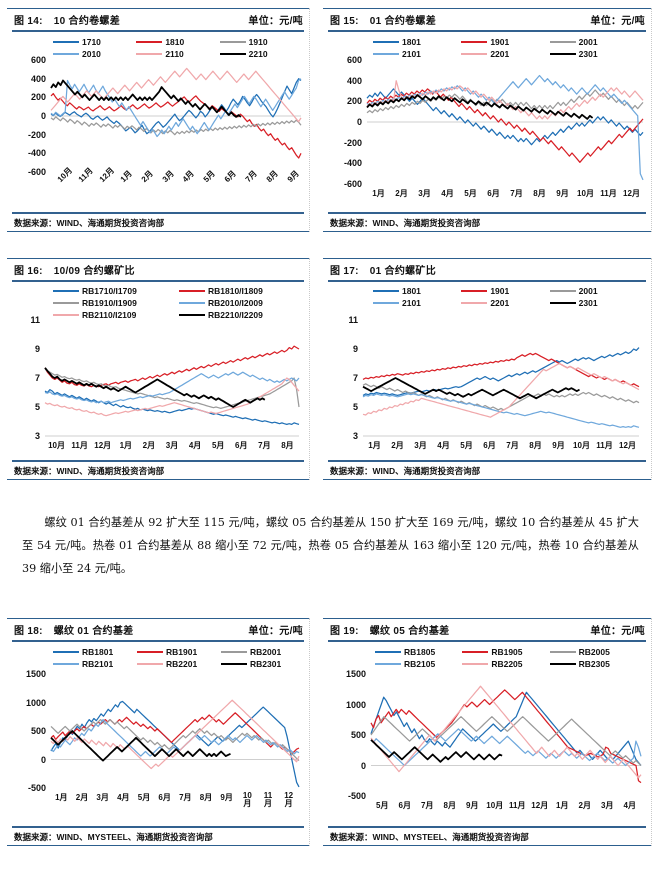  Describe the element at coordinates (500, 291) in the screenshot. I see `legend-label: 1901` at that location.